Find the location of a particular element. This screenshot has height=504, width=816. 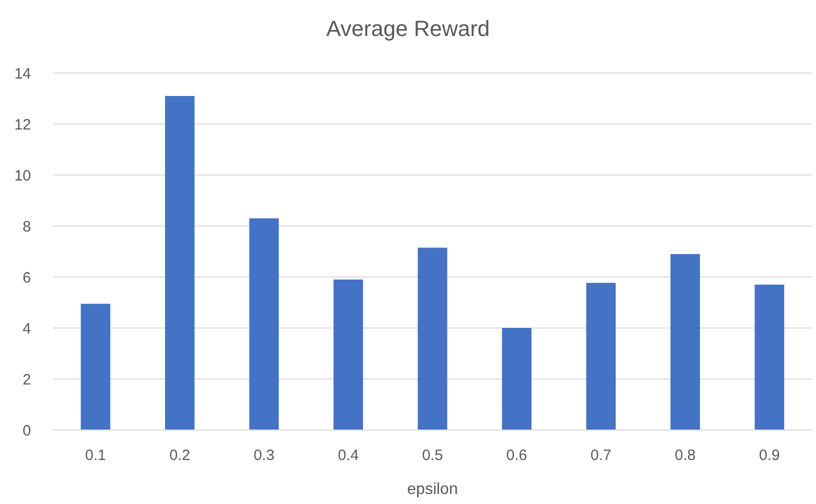

x-tick-label: 0.9 is located at coordinates (769, 455).